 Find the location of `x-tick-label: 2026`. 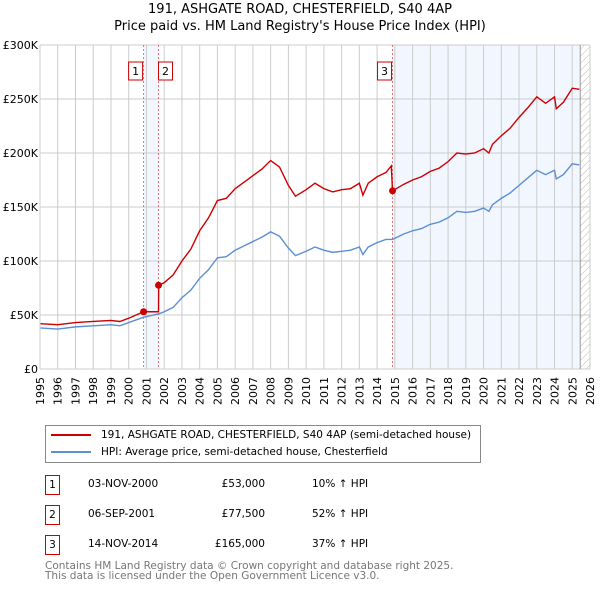

x-tick-label: 2026 is located at coordinates (590, 391).